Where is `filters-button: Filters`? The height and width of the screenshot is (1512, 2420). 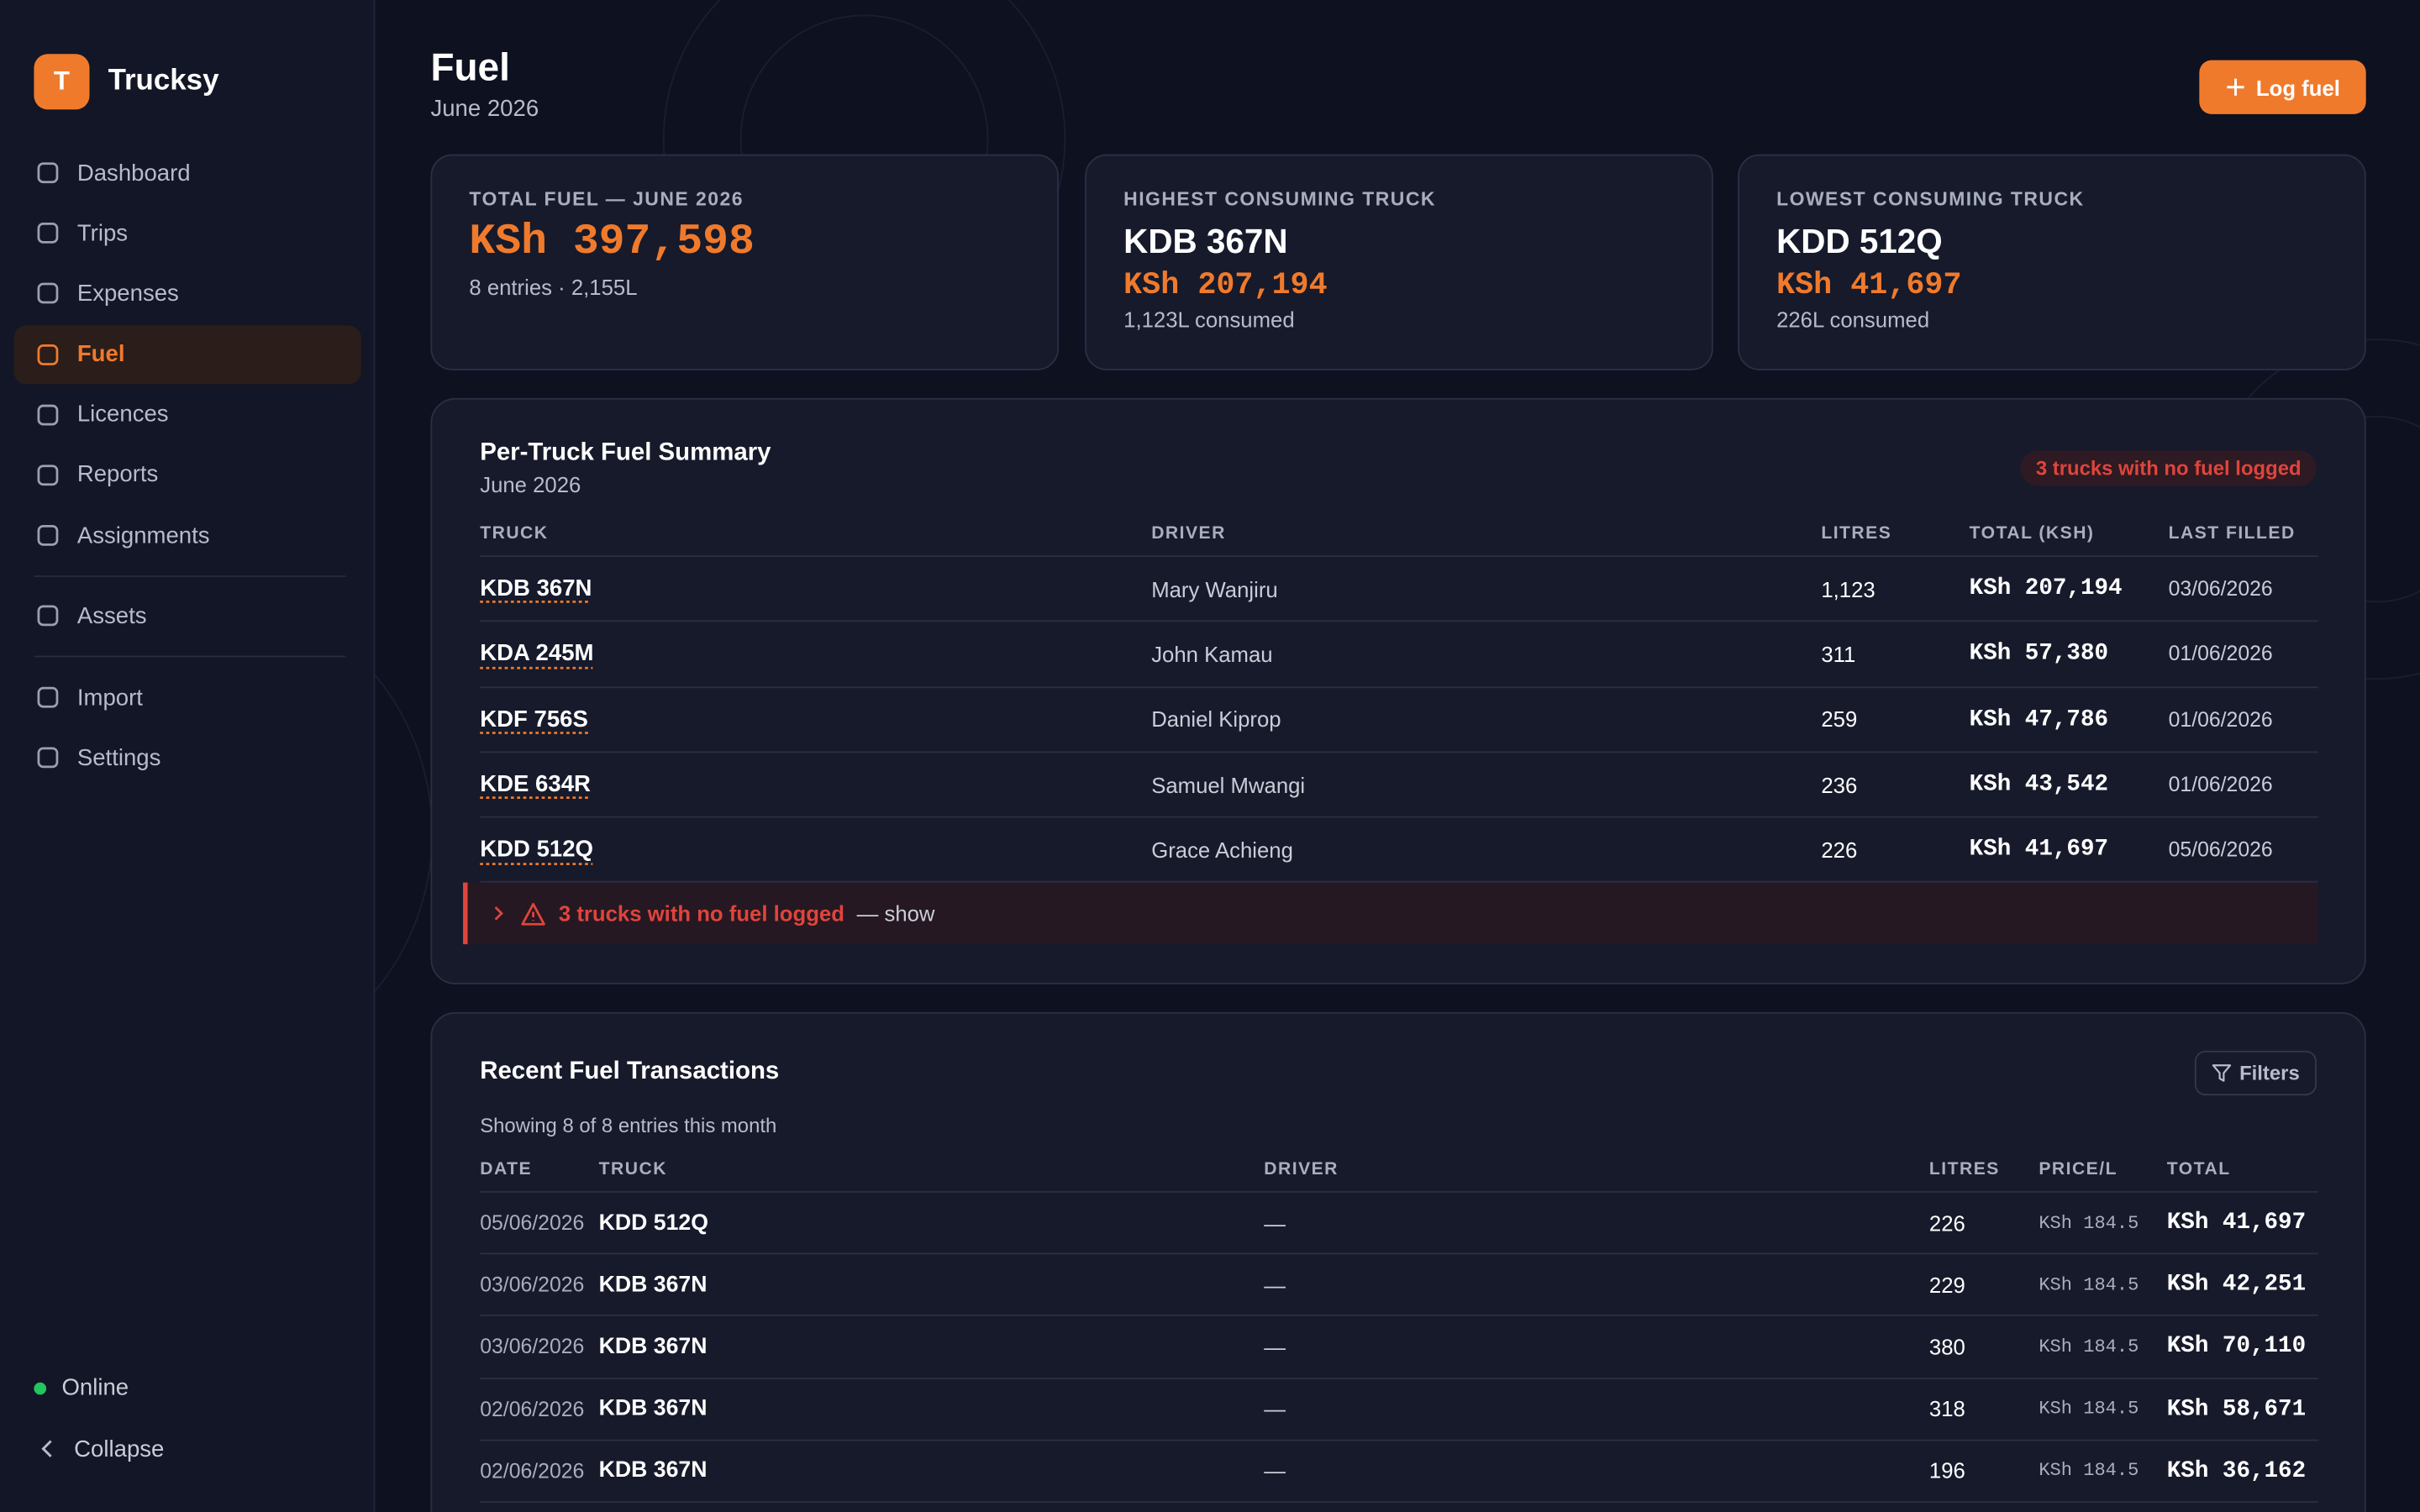 filters-button: Filters is located at coordinates (2255, 1073).